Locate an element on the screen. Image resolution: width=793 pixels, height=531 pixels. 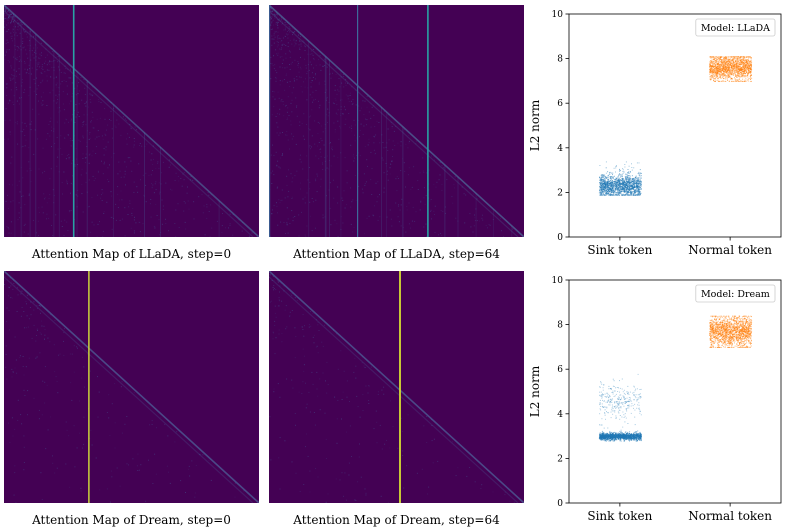
attention-map-llada-step0 is located at coordinates (131, 121).